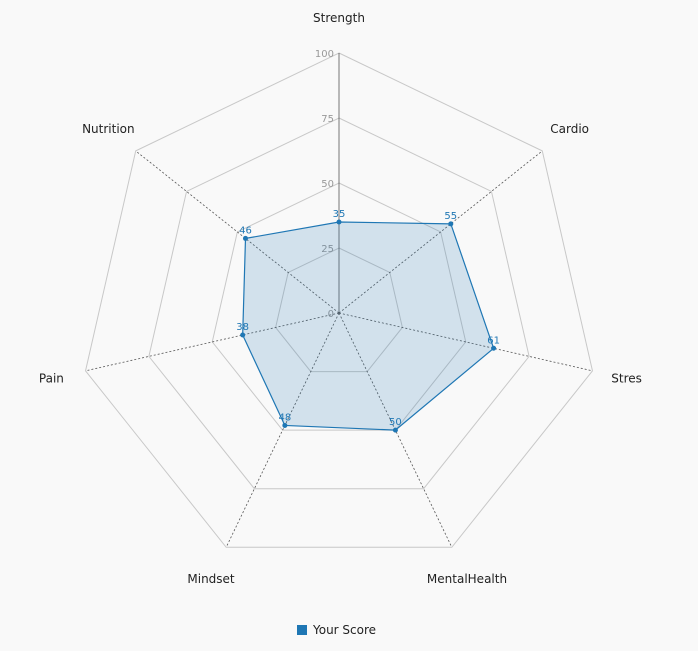 The width and height of the screenshot is (698, 651). I want to click on axis-label: Stres, so click(626, 379).